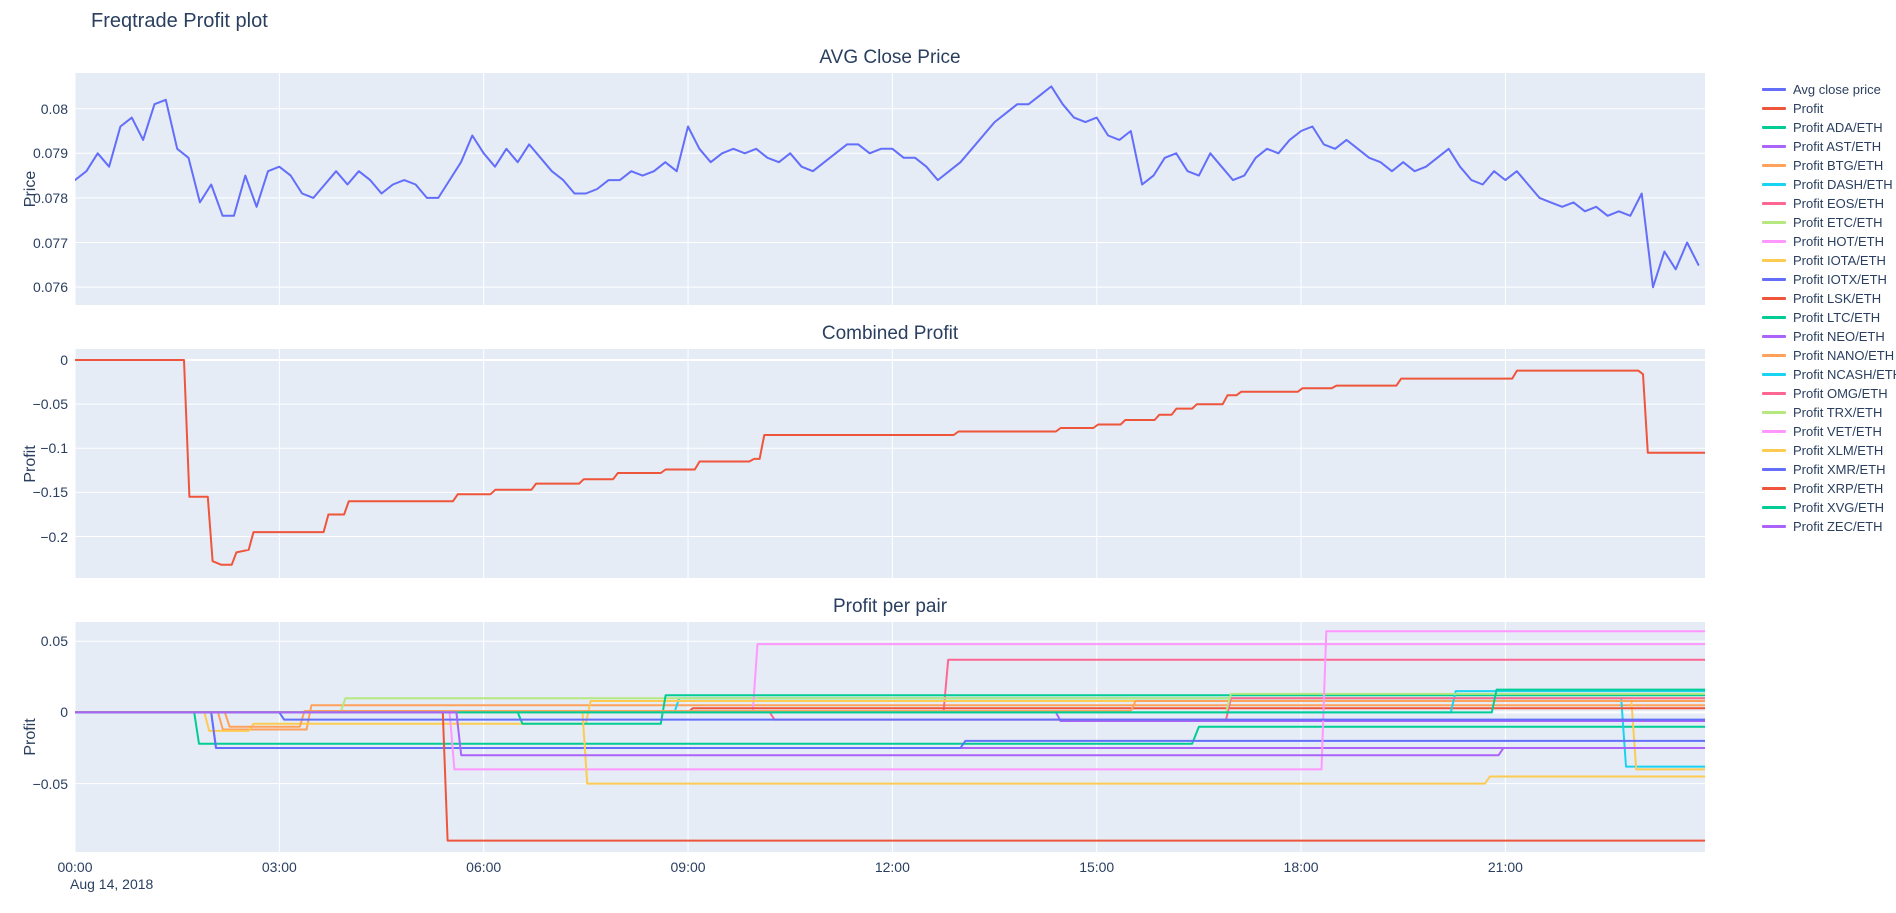 The width and height of the screenshot is (1896, 913). I want to click on legend-item-profit-xvg-eth: Profit XVG/ETH, so click(1829, 507).